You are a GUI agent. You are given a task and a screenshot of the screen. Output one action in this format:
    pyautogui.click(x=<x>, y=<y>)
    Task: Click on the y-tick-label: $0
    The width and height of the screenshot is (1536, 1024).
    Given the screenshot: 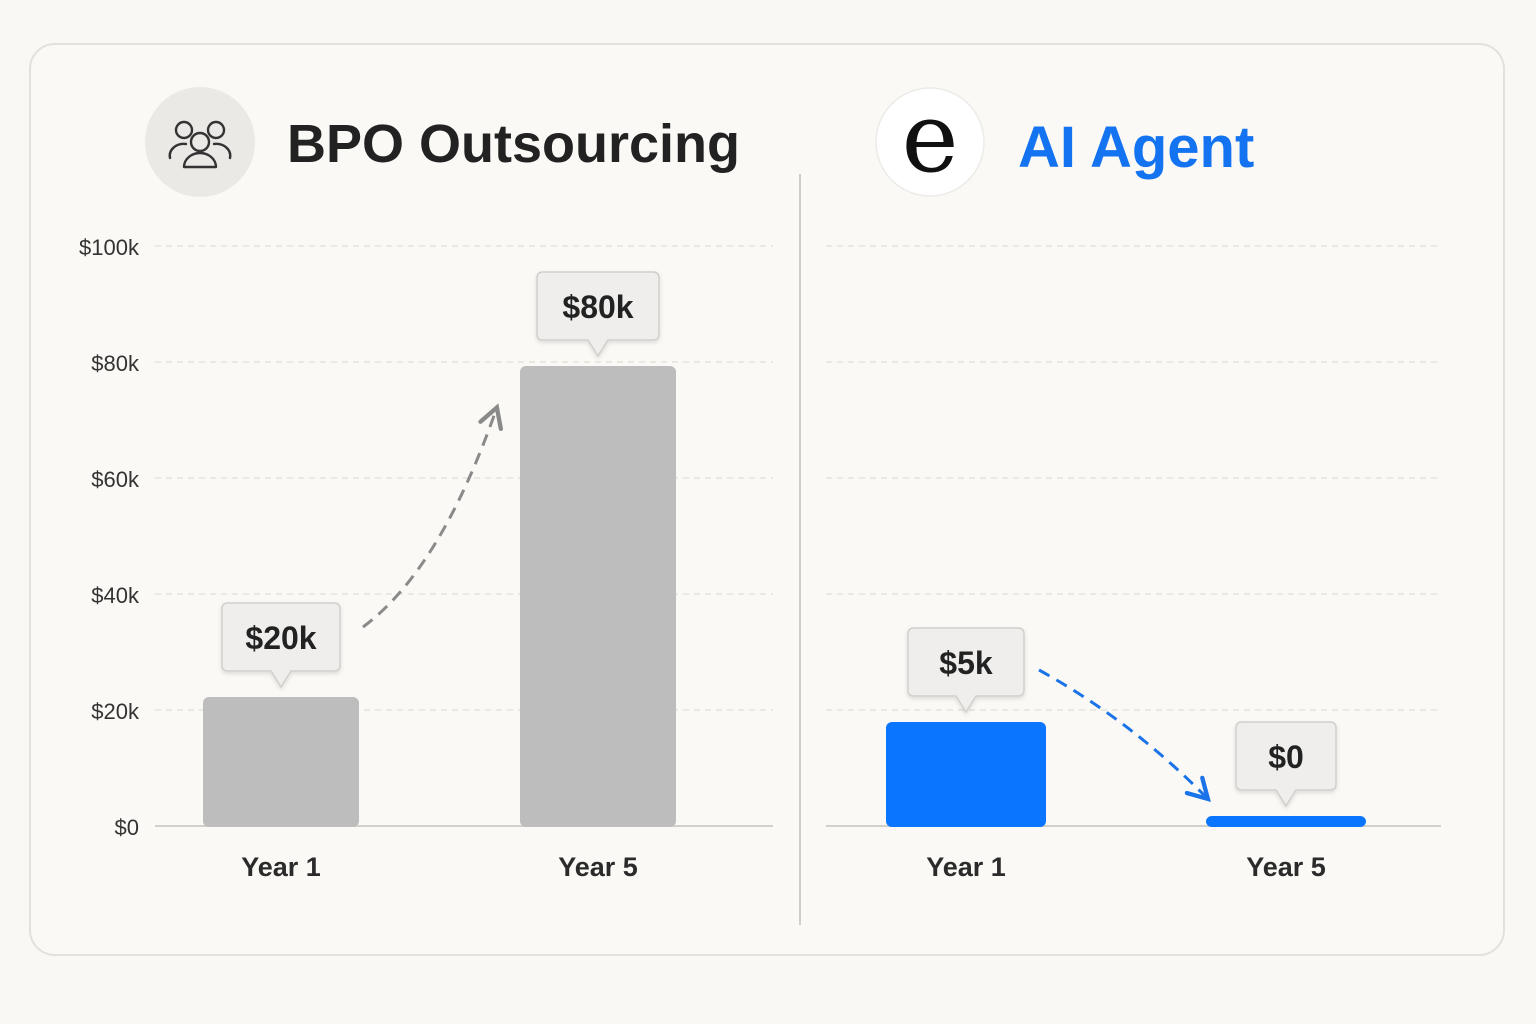 What is the action you would take?
    pyautogui.click(x=127, y=827)
    